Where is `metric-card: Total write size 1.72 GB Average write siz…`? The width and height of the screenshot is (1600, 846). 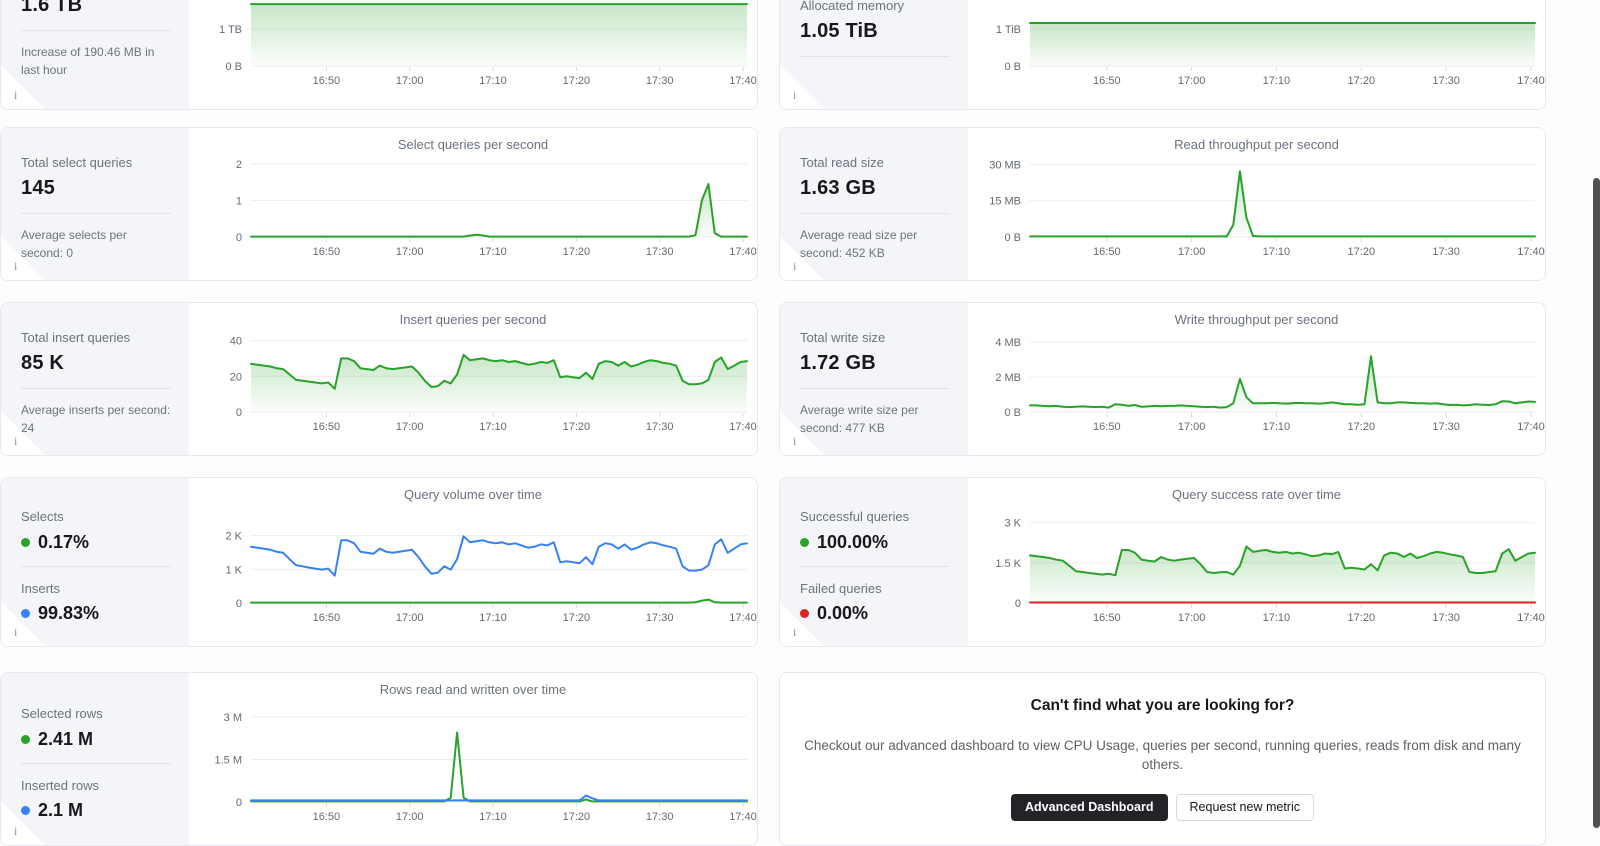 metric-card: Total write size 1.72 GB Average write siz… is located at coordinates (1162, 379).